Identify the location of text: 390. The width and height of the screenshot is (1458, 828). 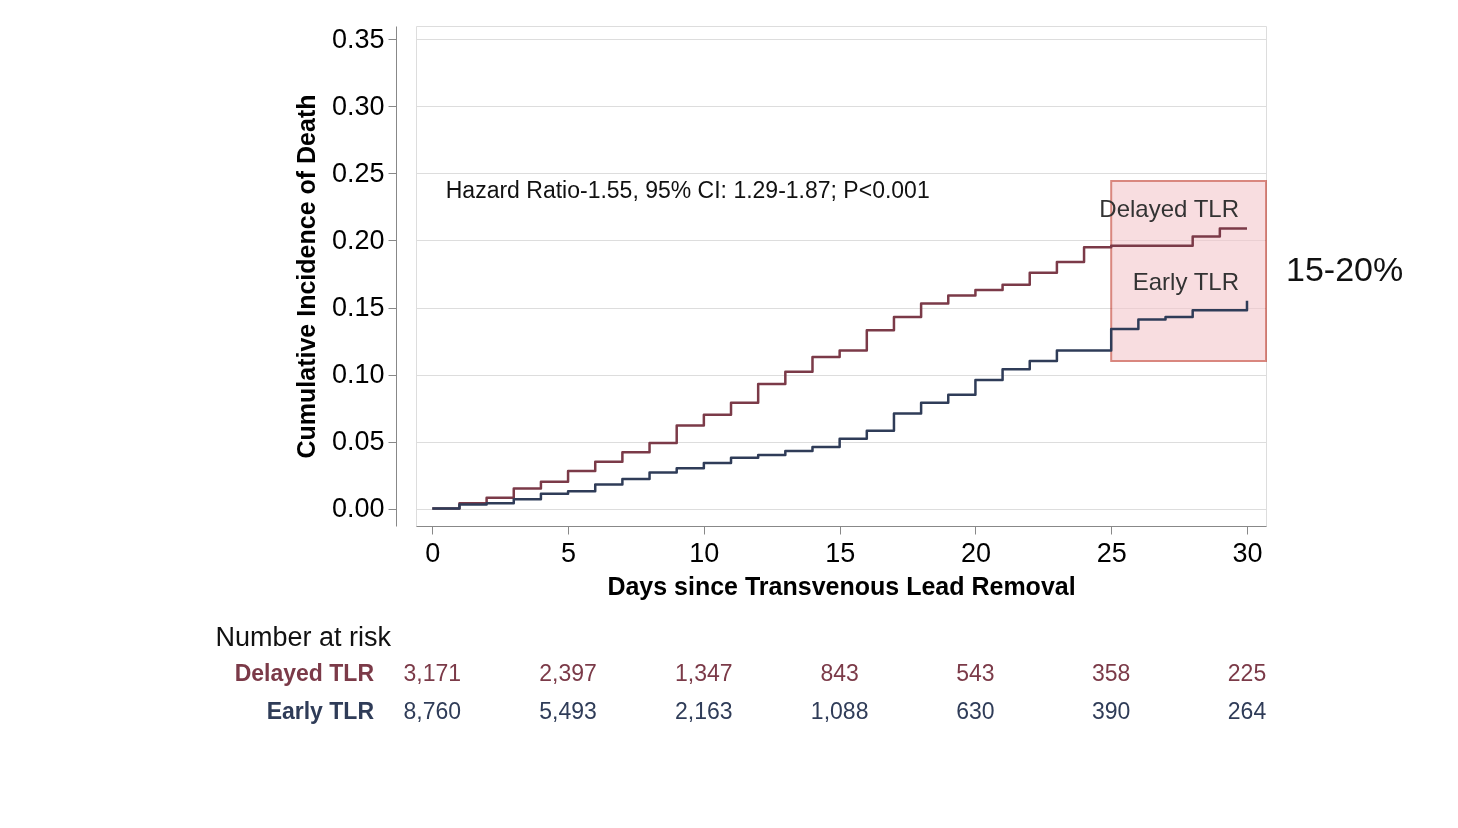
(1111, 711).